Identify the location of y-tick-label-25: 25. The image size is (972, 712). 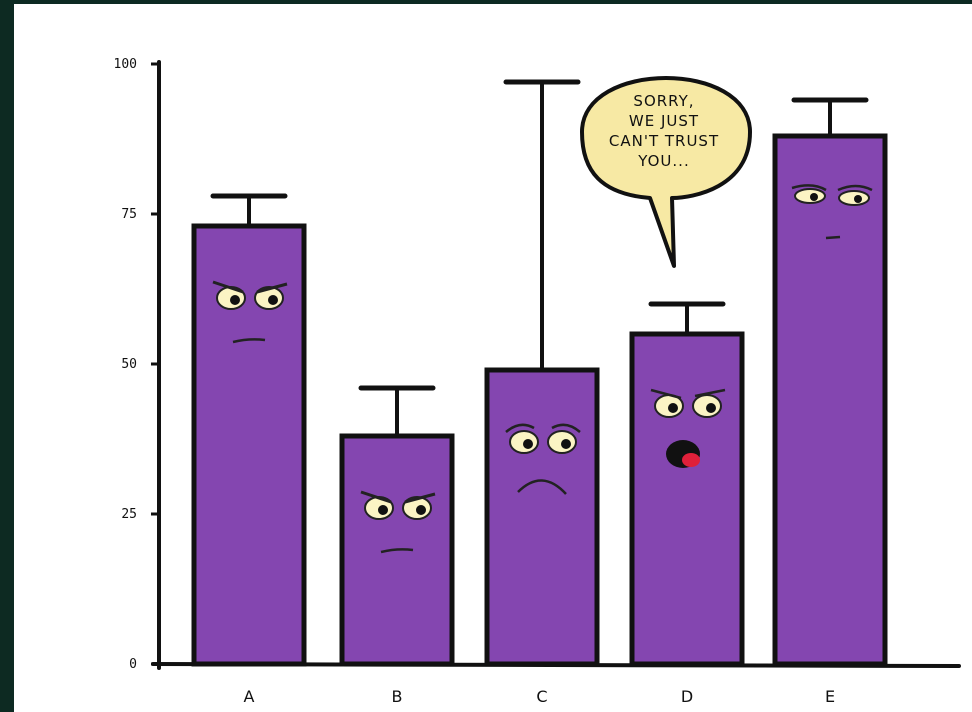
(129, 514).